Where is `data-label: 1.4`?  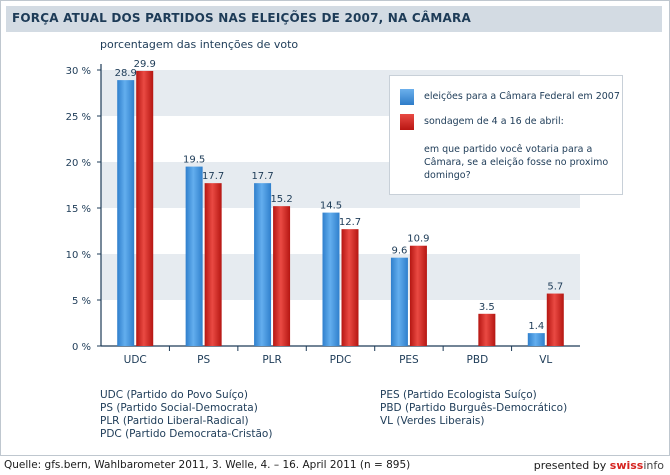 data-label: 1.4 is located at coordinates (536, 326).